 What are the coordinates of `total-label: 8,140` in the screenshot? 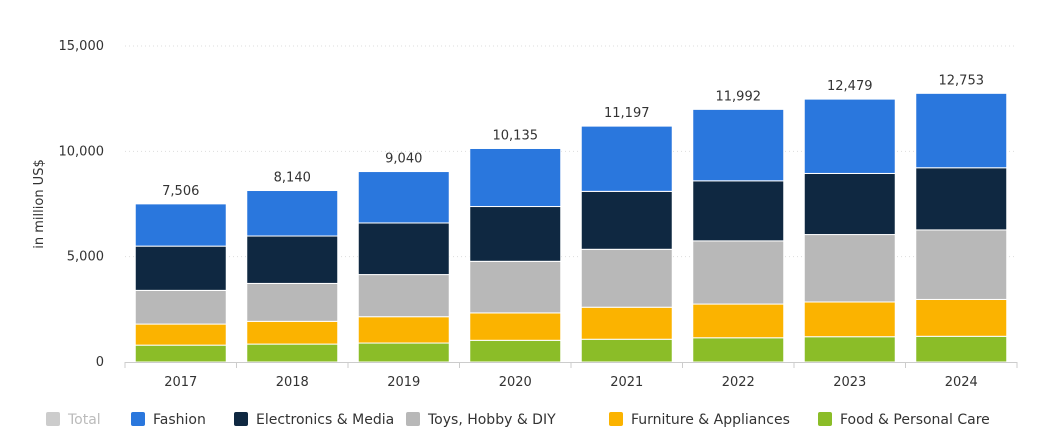 It's located at (292, 178).